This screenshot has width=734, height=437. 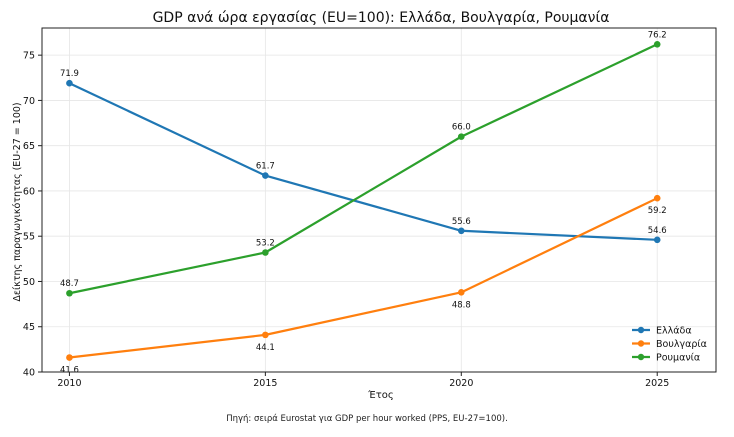 What do you see at coordinates (17, 201) in the screenshot?
I see `y-axis-label: Δείκτης παραγωγικότητας (EU-27 = 100)` at bounding box center [17, 201].